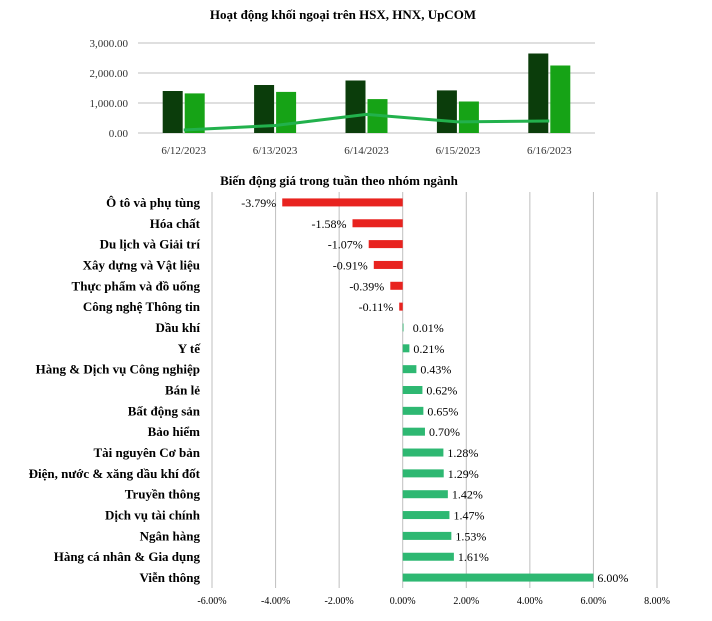 The image size is (712, 621). What do you see at coordinates (109, 74) in the screenshot?
I see `y-tick-label: 2,000.00` at bounding box center [109, 74].